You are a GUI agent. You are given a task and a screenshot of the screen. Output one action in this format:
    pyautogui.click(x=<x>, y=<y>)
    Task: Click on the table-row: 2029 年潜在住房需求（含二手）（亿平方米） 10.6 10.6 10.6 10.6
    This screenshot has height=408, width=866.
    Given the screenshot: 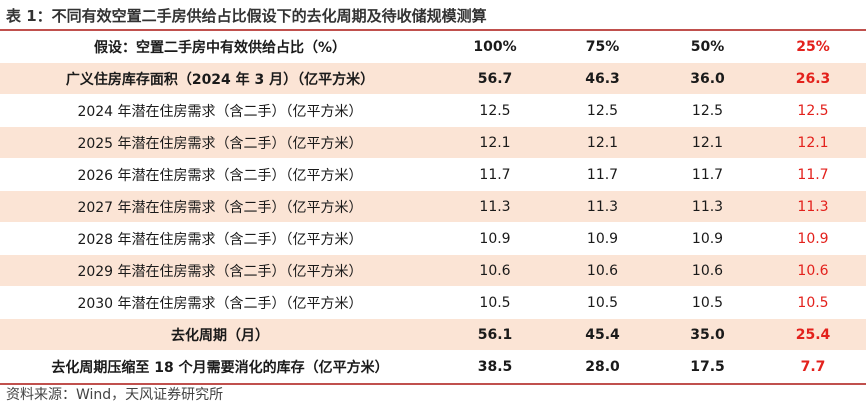 What is the action you would take?
    pyautogui.click(x=433, y=270)
    